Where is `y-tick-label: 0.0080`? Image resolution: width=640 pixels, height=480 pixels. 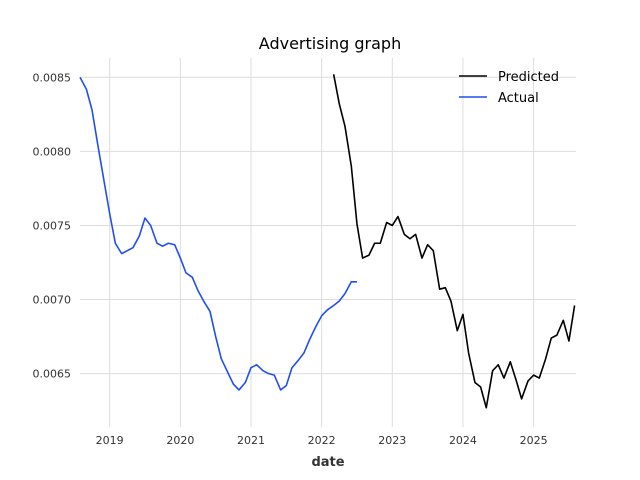
y-tick-label: 0.0080 is located at coordinates (52, 151).